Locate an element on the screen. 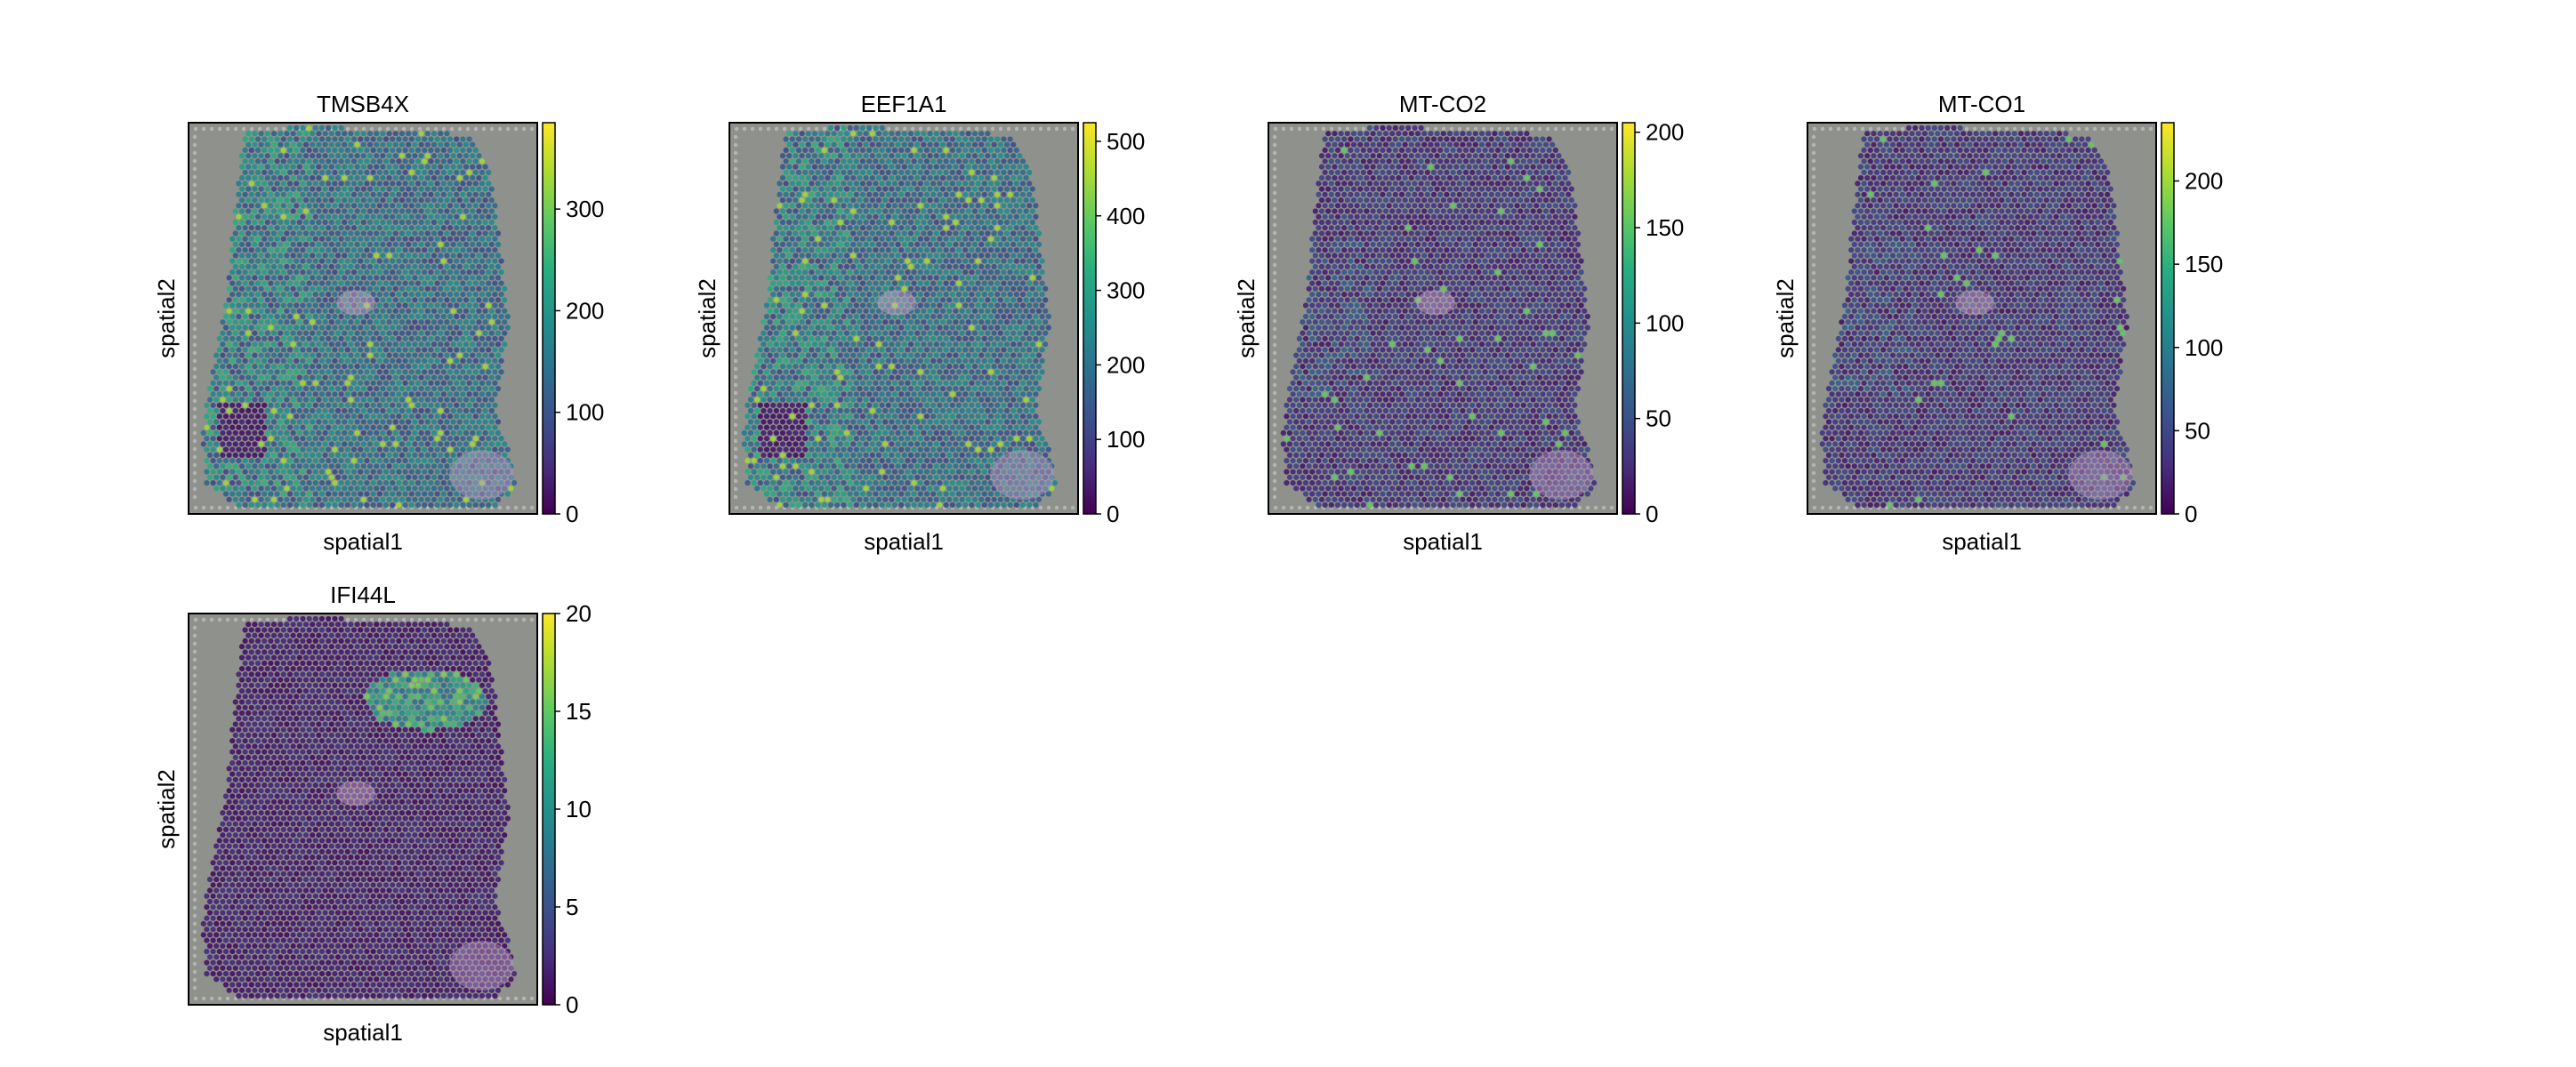 Image resolution: width=2576 pixels, height=1067 pixels. fiducial-dot is located at coordinates (776, 129).